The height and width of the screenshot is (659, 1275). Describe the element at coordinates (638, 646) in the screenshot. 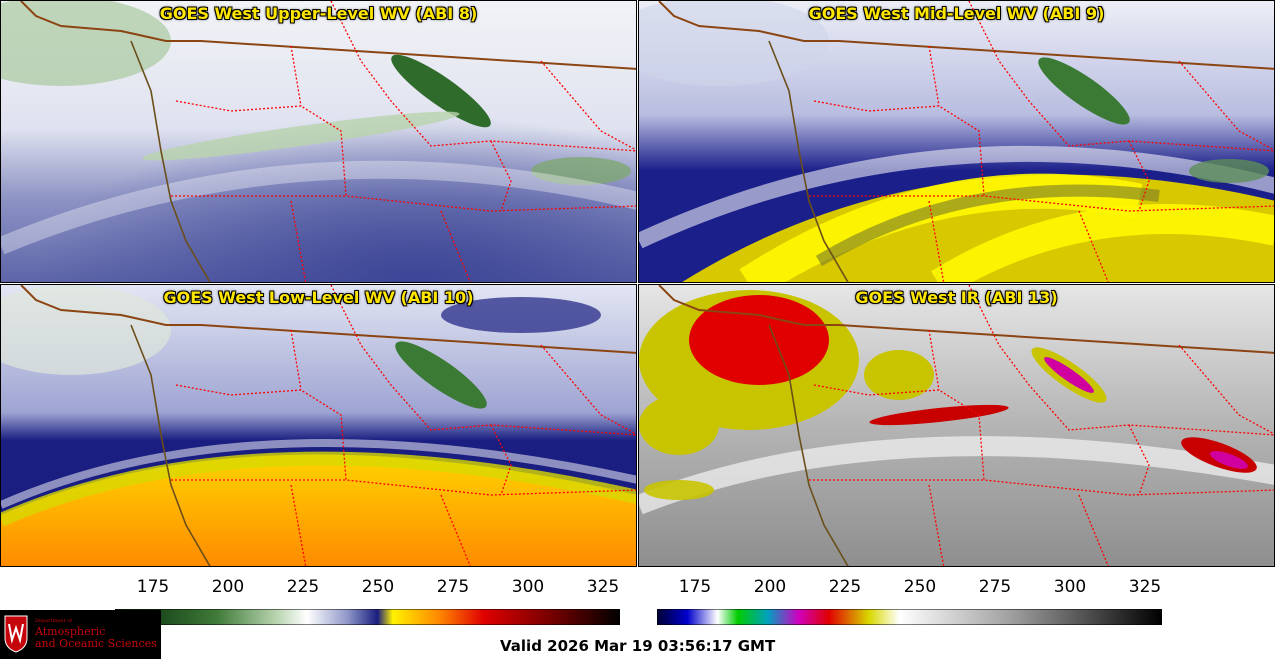

I see `valid-time: Valid 2026 Mar 19 03:56:17 GMT` at that location.